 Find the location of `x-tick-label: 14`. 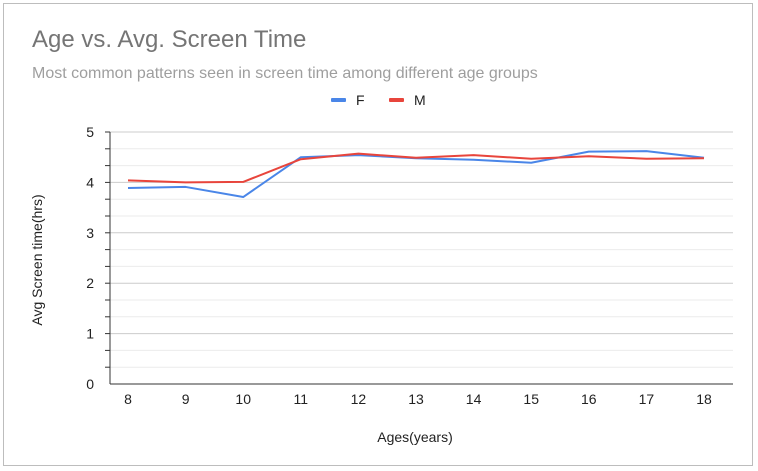

x-tick-label: 14 is located at coordinates (474, 399).